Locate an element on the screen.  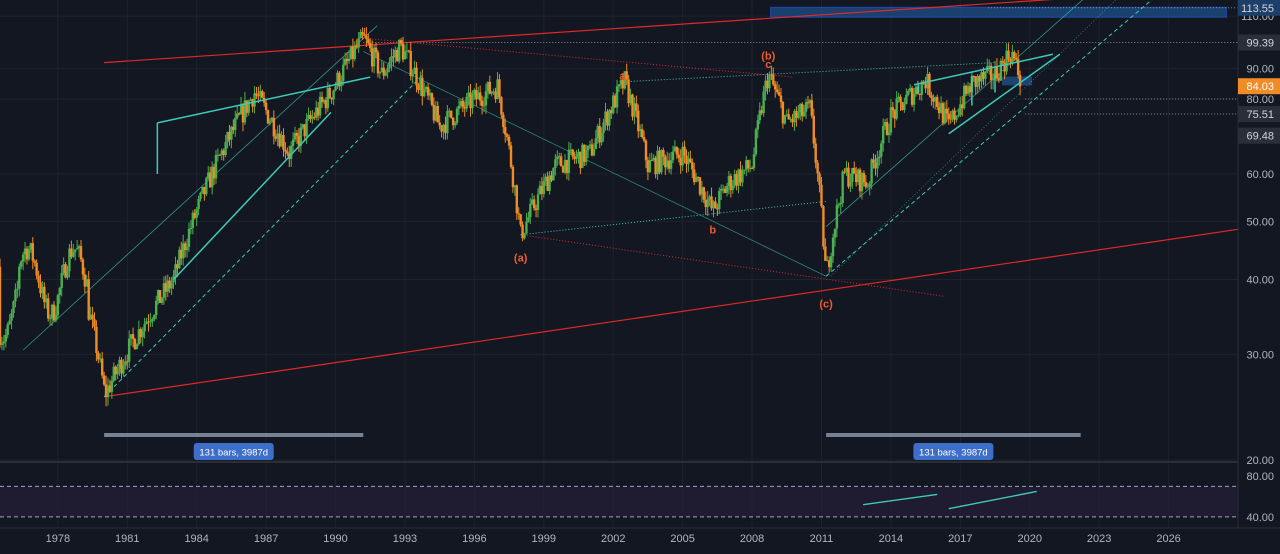
price-label-text: 99.39 is located at coordinates (1260, 43).